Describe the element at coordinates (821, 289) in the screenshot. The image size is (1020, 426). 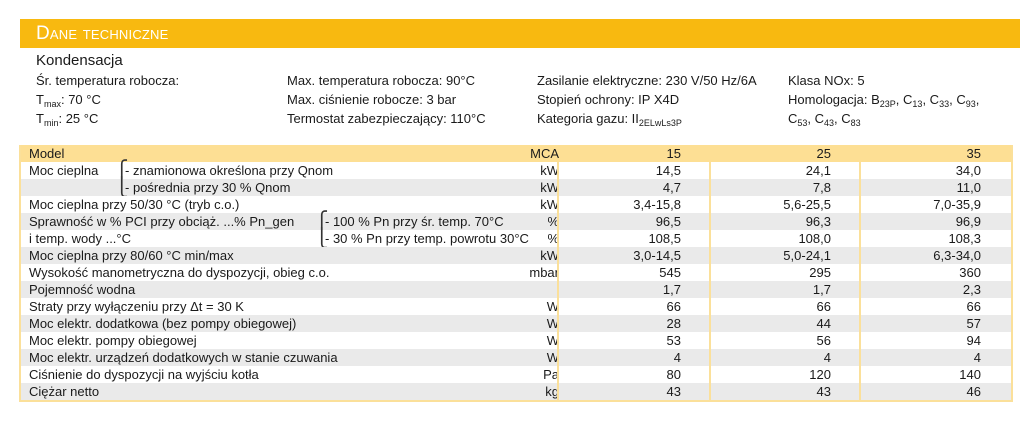
I see `value-model-25: 1,7` at that location.